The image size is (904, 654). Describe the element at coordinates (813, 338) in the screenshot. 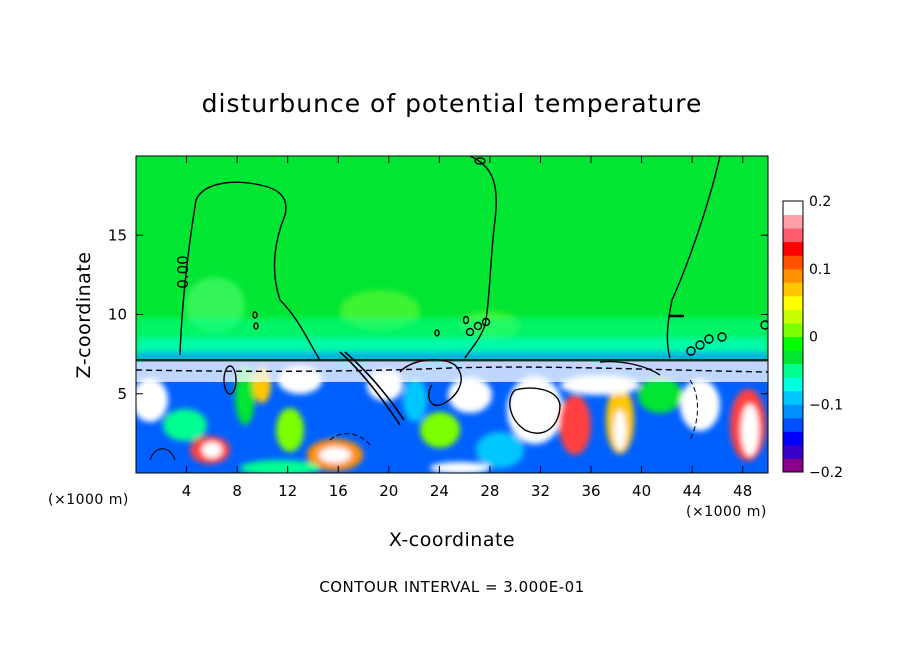

I see `colorbar-tick-label: 0` at that location.